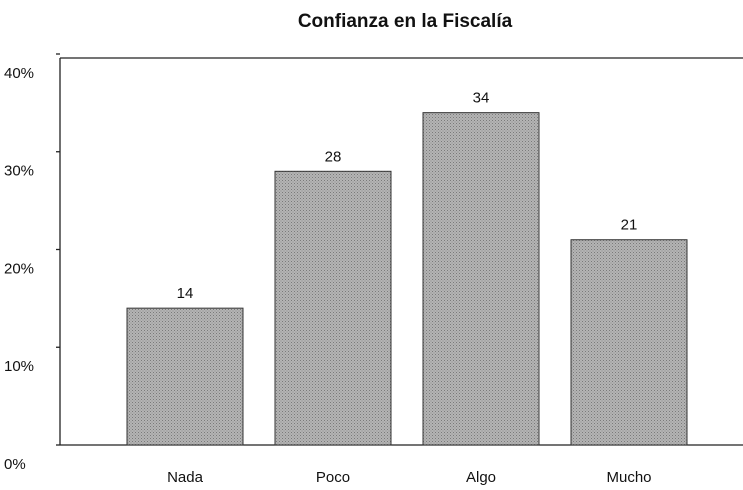 The image size is (743, 490). Describe the element at coordinates (19, 73) in the screenshot. I see `y-tick-label: 40%` at that location.